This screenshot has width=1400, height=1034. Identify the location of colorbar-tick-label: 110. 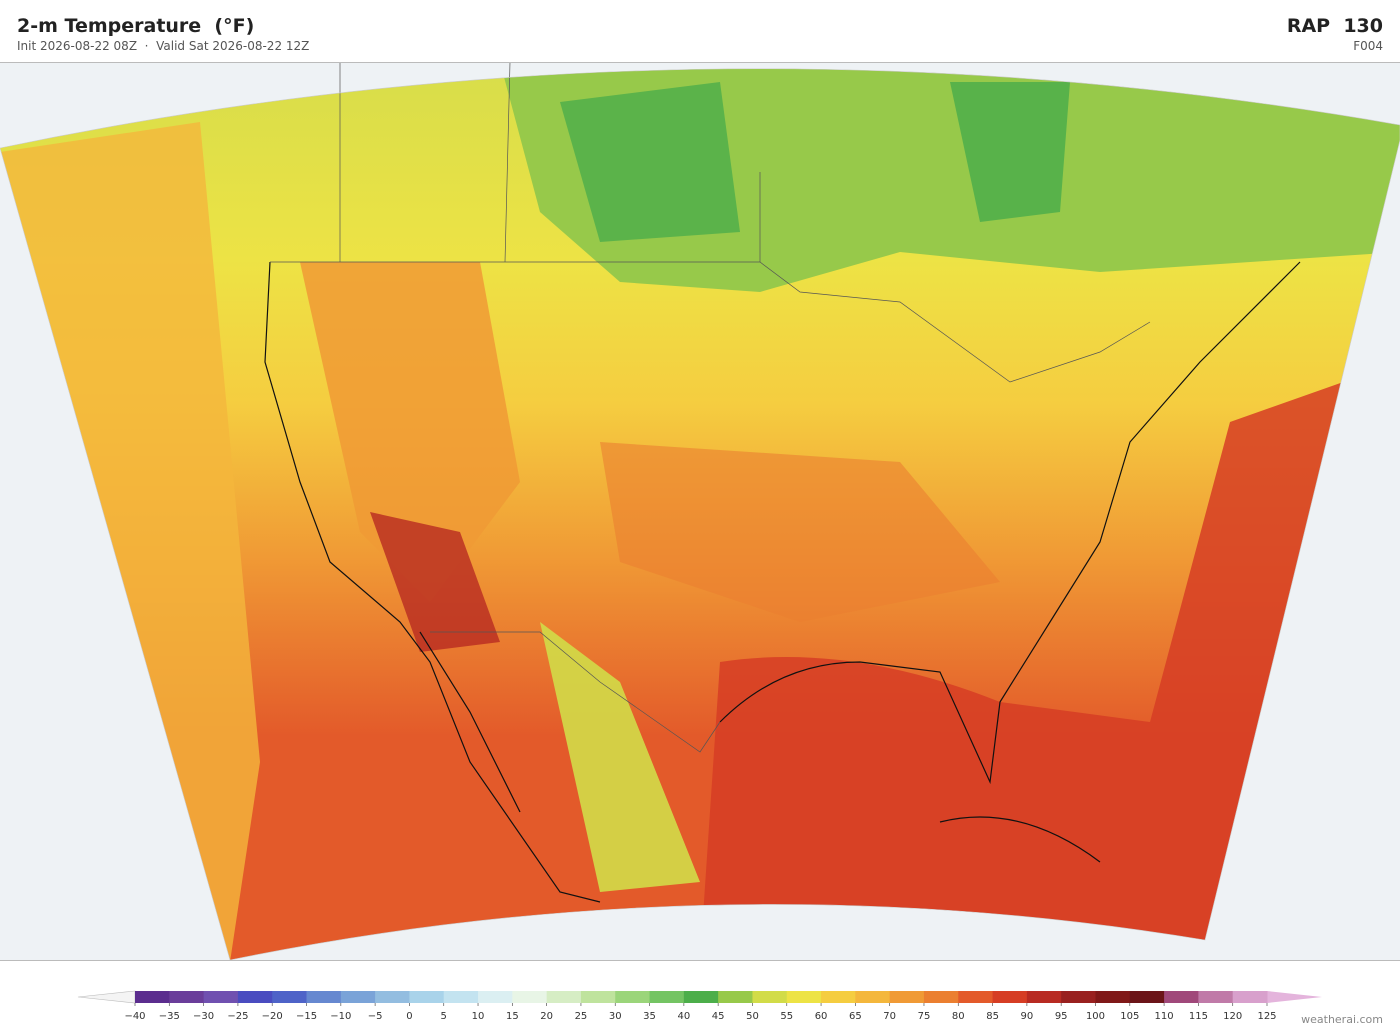
(1164, 1016).